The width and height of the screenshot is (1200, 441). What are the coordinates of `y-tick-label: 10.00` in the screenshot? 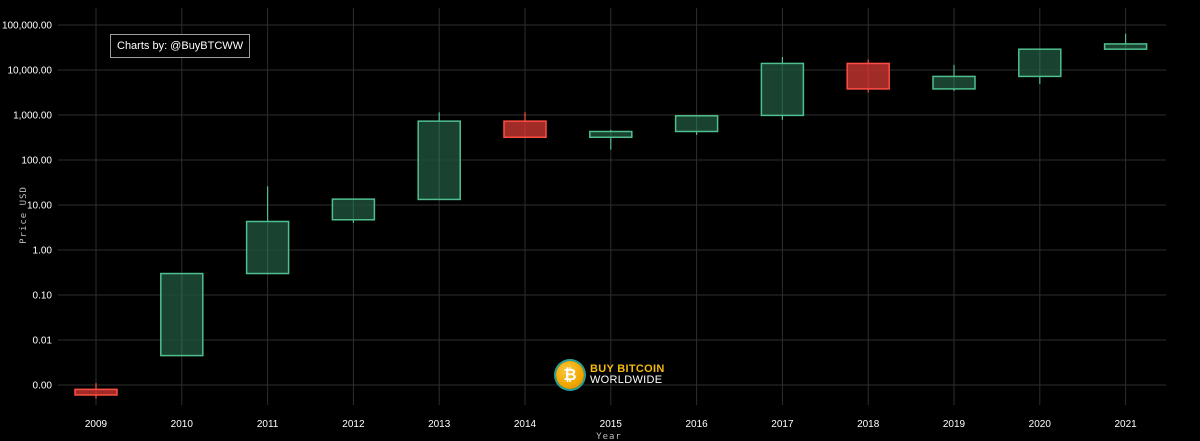 It's located at (39, 206).